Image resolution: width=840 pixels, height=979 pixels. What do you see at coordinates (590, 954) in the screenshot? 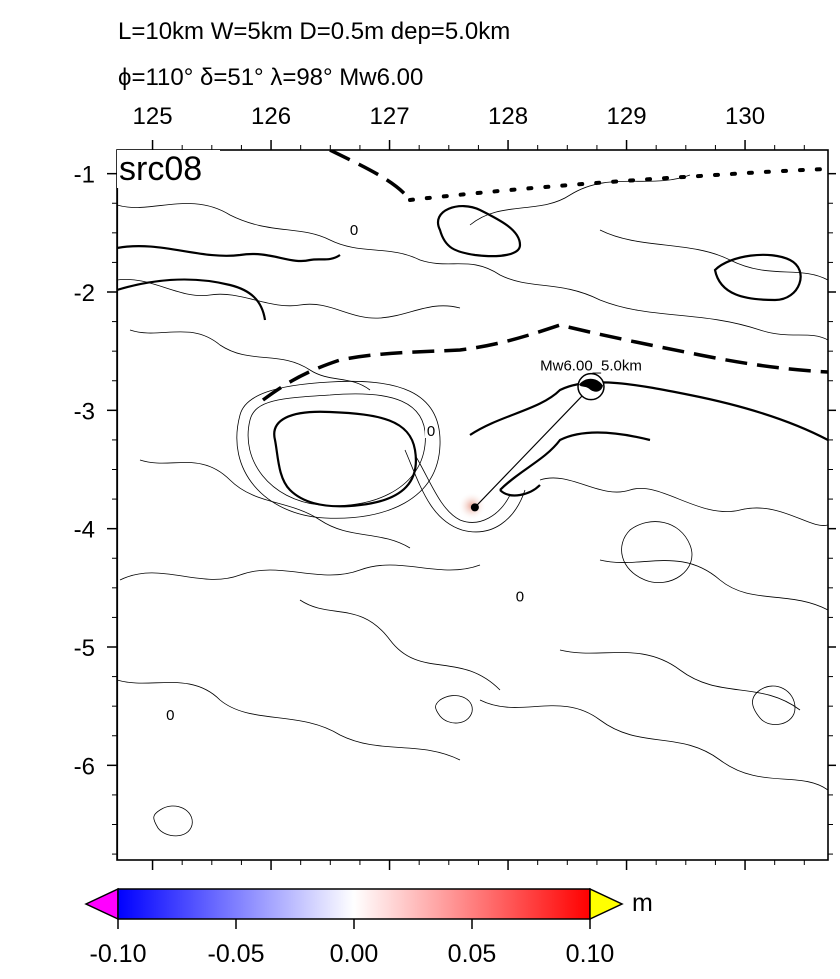
I see `colorbar-tick-label: 0.10` at bounding box center [590, 954].